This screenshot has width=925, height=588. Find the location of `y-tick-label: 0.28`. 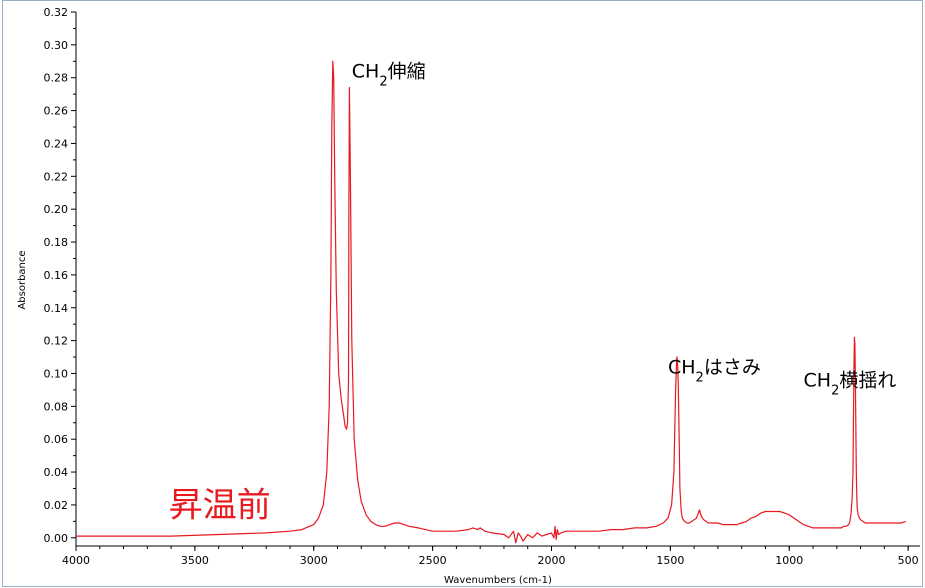

y-tick-label: 0.28 is located at coordinates (56, 78).